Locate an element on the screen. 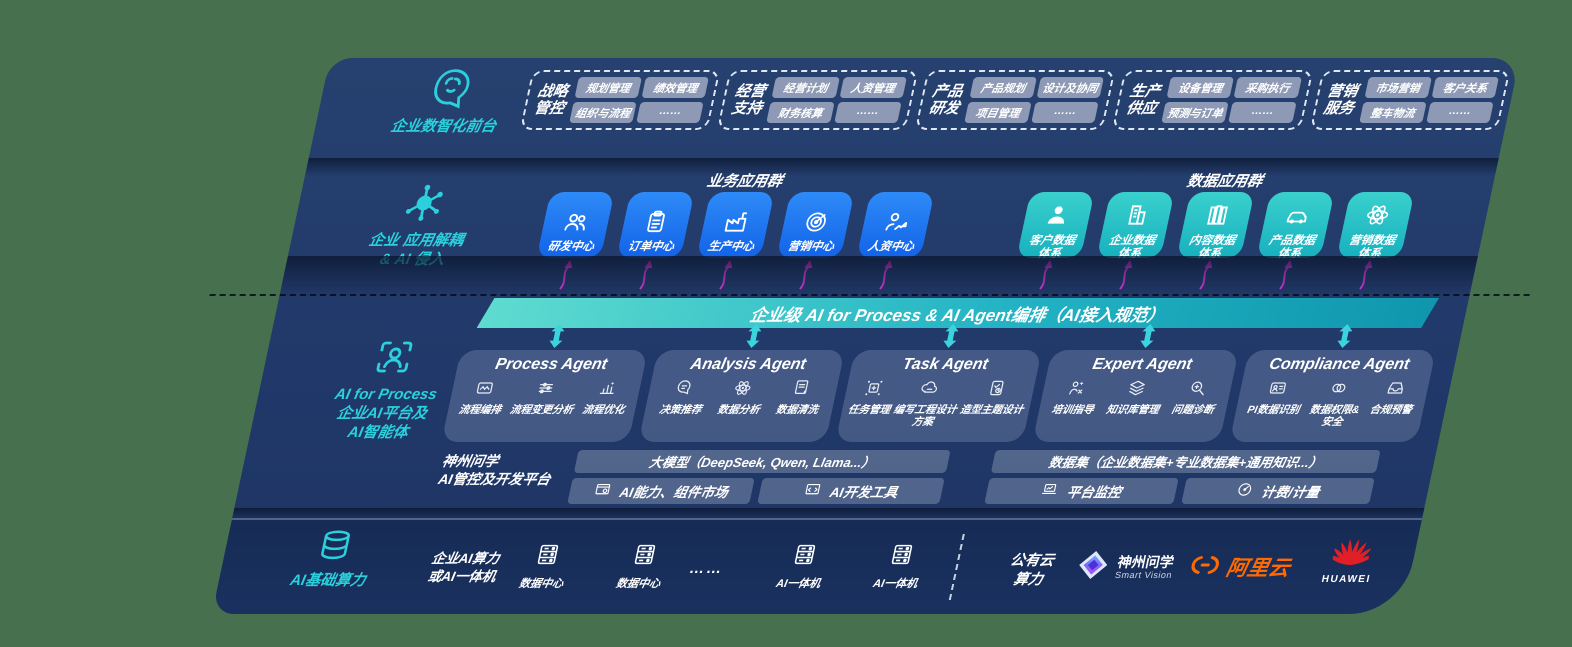 This screenshot has height=647, width=1572. knowledge-layers-icon is located at coordinates (1136, 390).